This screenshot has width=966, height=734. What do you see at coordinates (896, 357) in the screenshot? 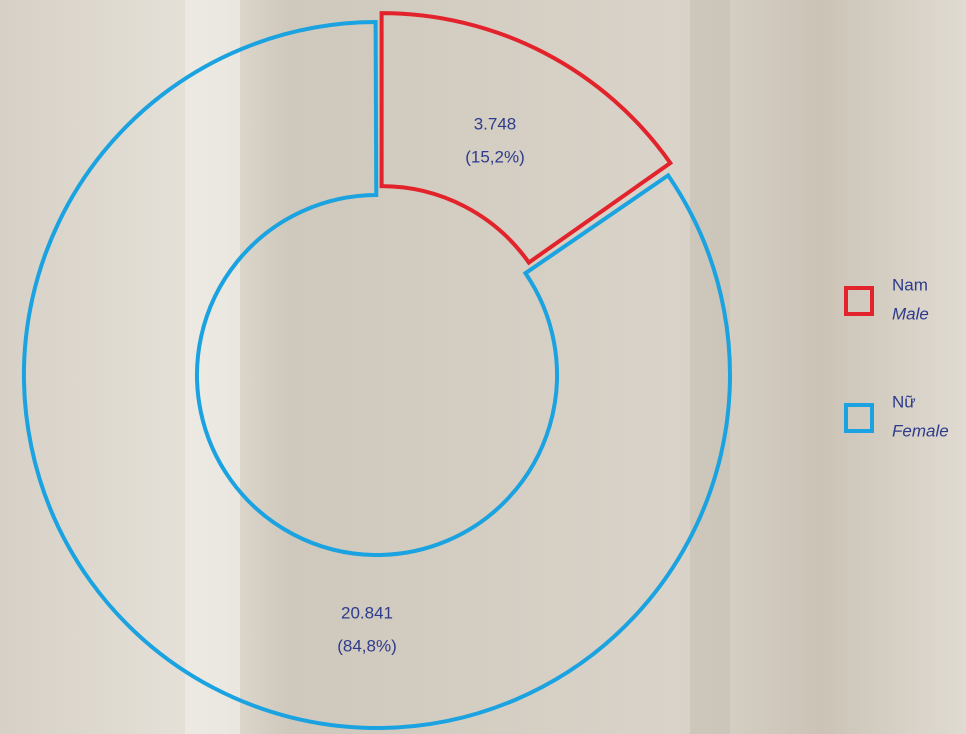
I see `legend: Nam Male Nữ Female` at bounding box center [896, 357].